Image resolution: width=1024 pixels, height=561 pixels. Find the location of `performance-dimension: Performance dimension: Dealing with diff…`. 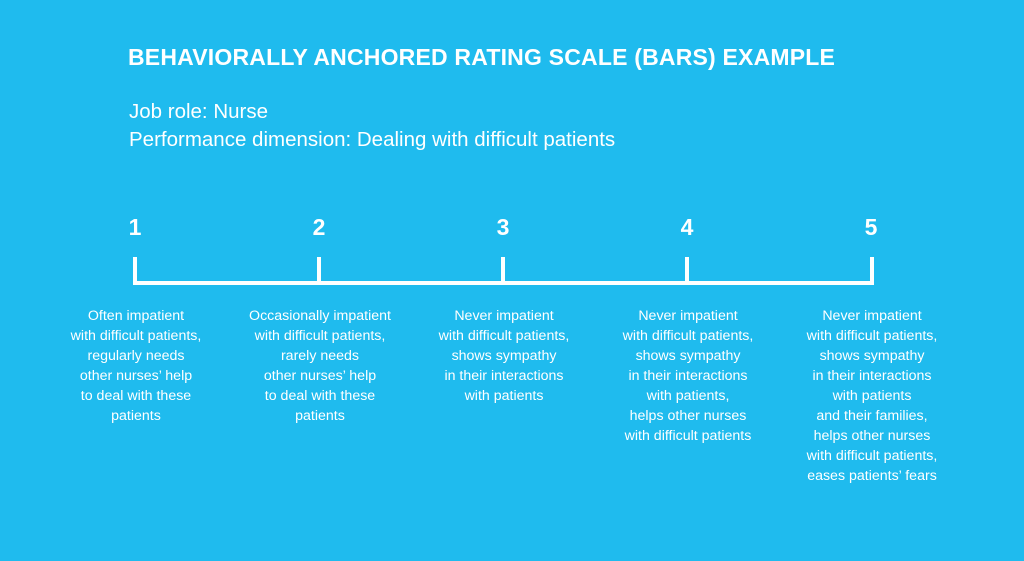

performance-dimension: Performance dimension: Dealing with diff… is located at coordinates (372, 139).